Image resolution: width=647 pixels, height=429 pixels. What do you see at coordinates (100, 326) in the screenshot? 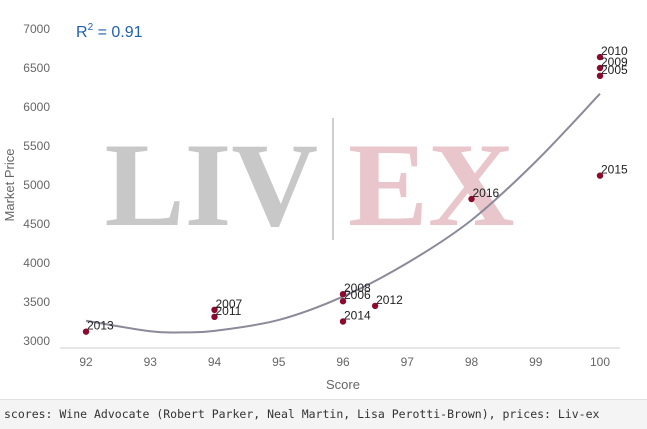
I see `data-point-label: 2013` at bounding box center [100, 326].